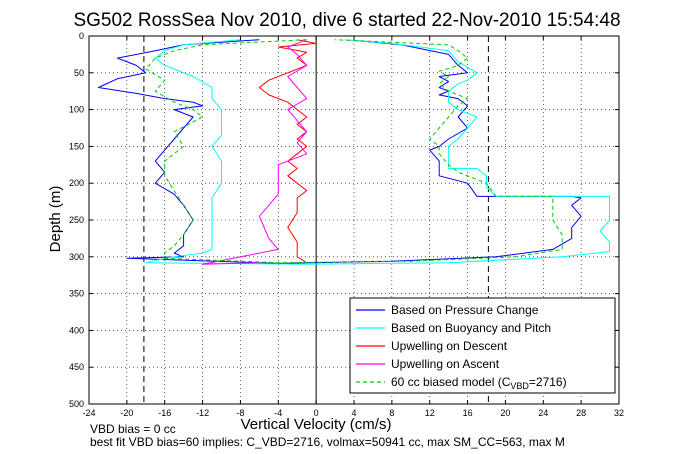 The height and width of the screenshot is (454, 681). What do you see at coordinates (133, 429) in the screenshot?
I see `footer-line-1: VBD bias = 0 cc` at bounding box center [133, 429].